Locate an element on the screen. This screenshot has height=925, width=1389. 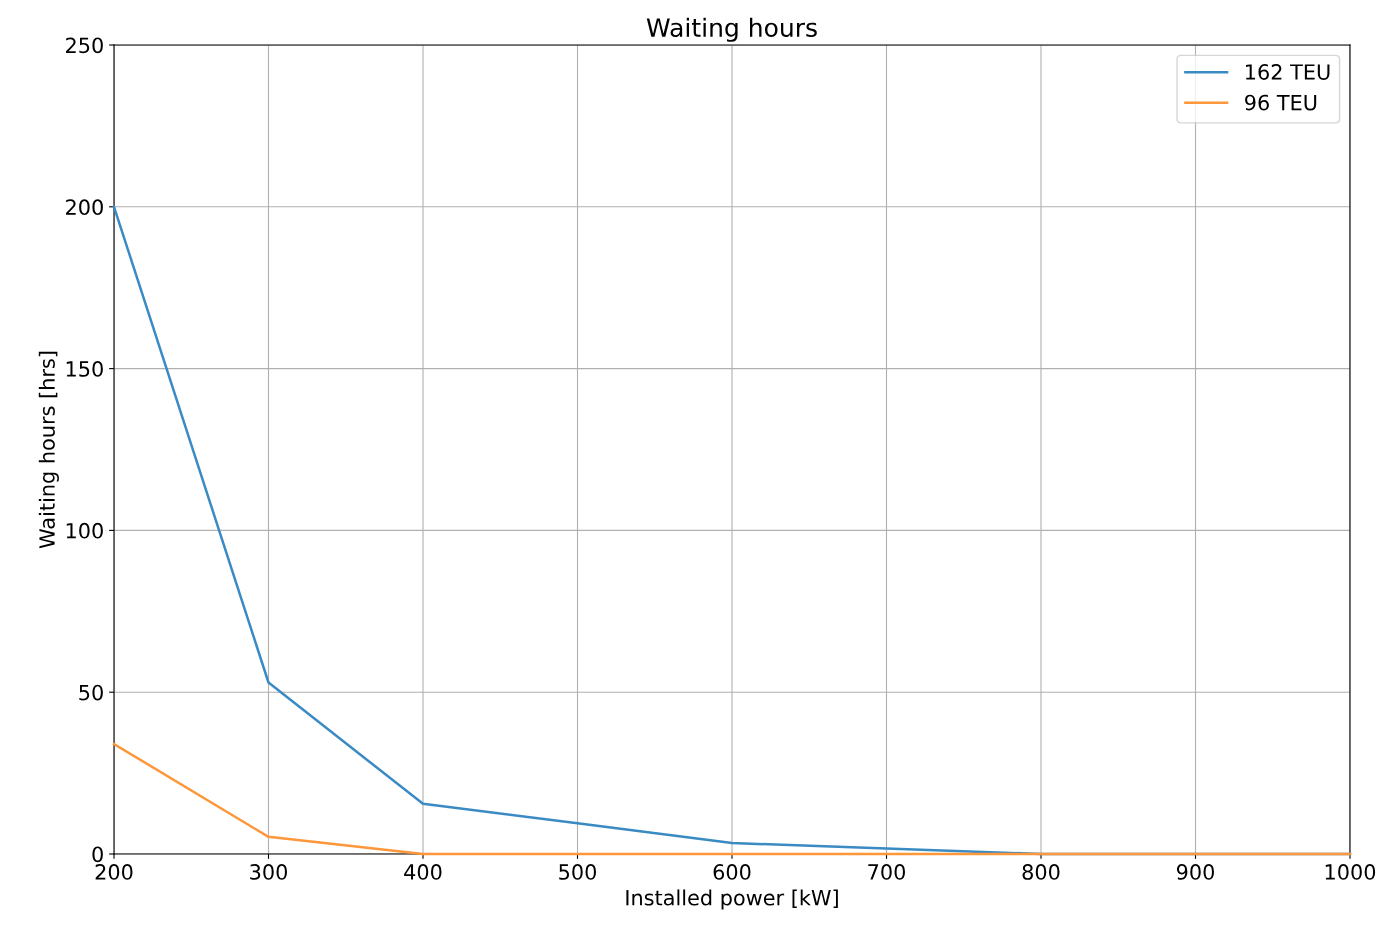
x-tick-label: 200 is located at coordinates (114, 872).